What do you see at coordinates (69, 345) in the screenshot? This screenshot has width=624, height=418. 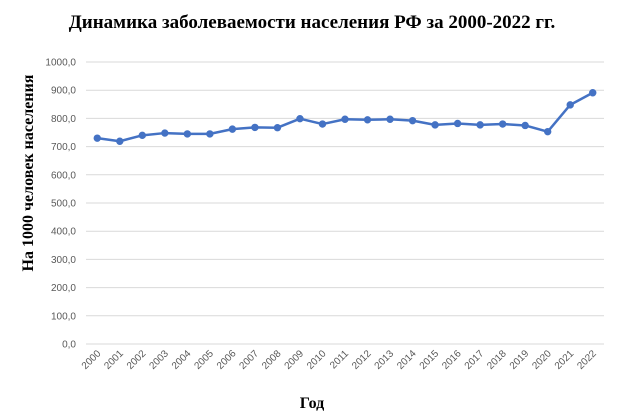 I see `y-tick-label: 0,0` at bounding box center [69, 345].